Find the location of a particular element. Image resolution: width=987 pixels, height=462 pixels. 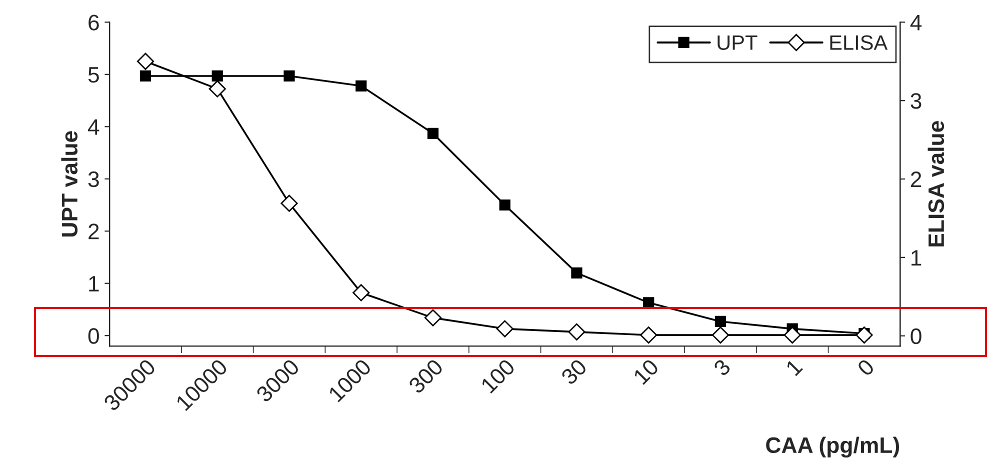

legend-label: UPT is located at coordinates (738, 42).